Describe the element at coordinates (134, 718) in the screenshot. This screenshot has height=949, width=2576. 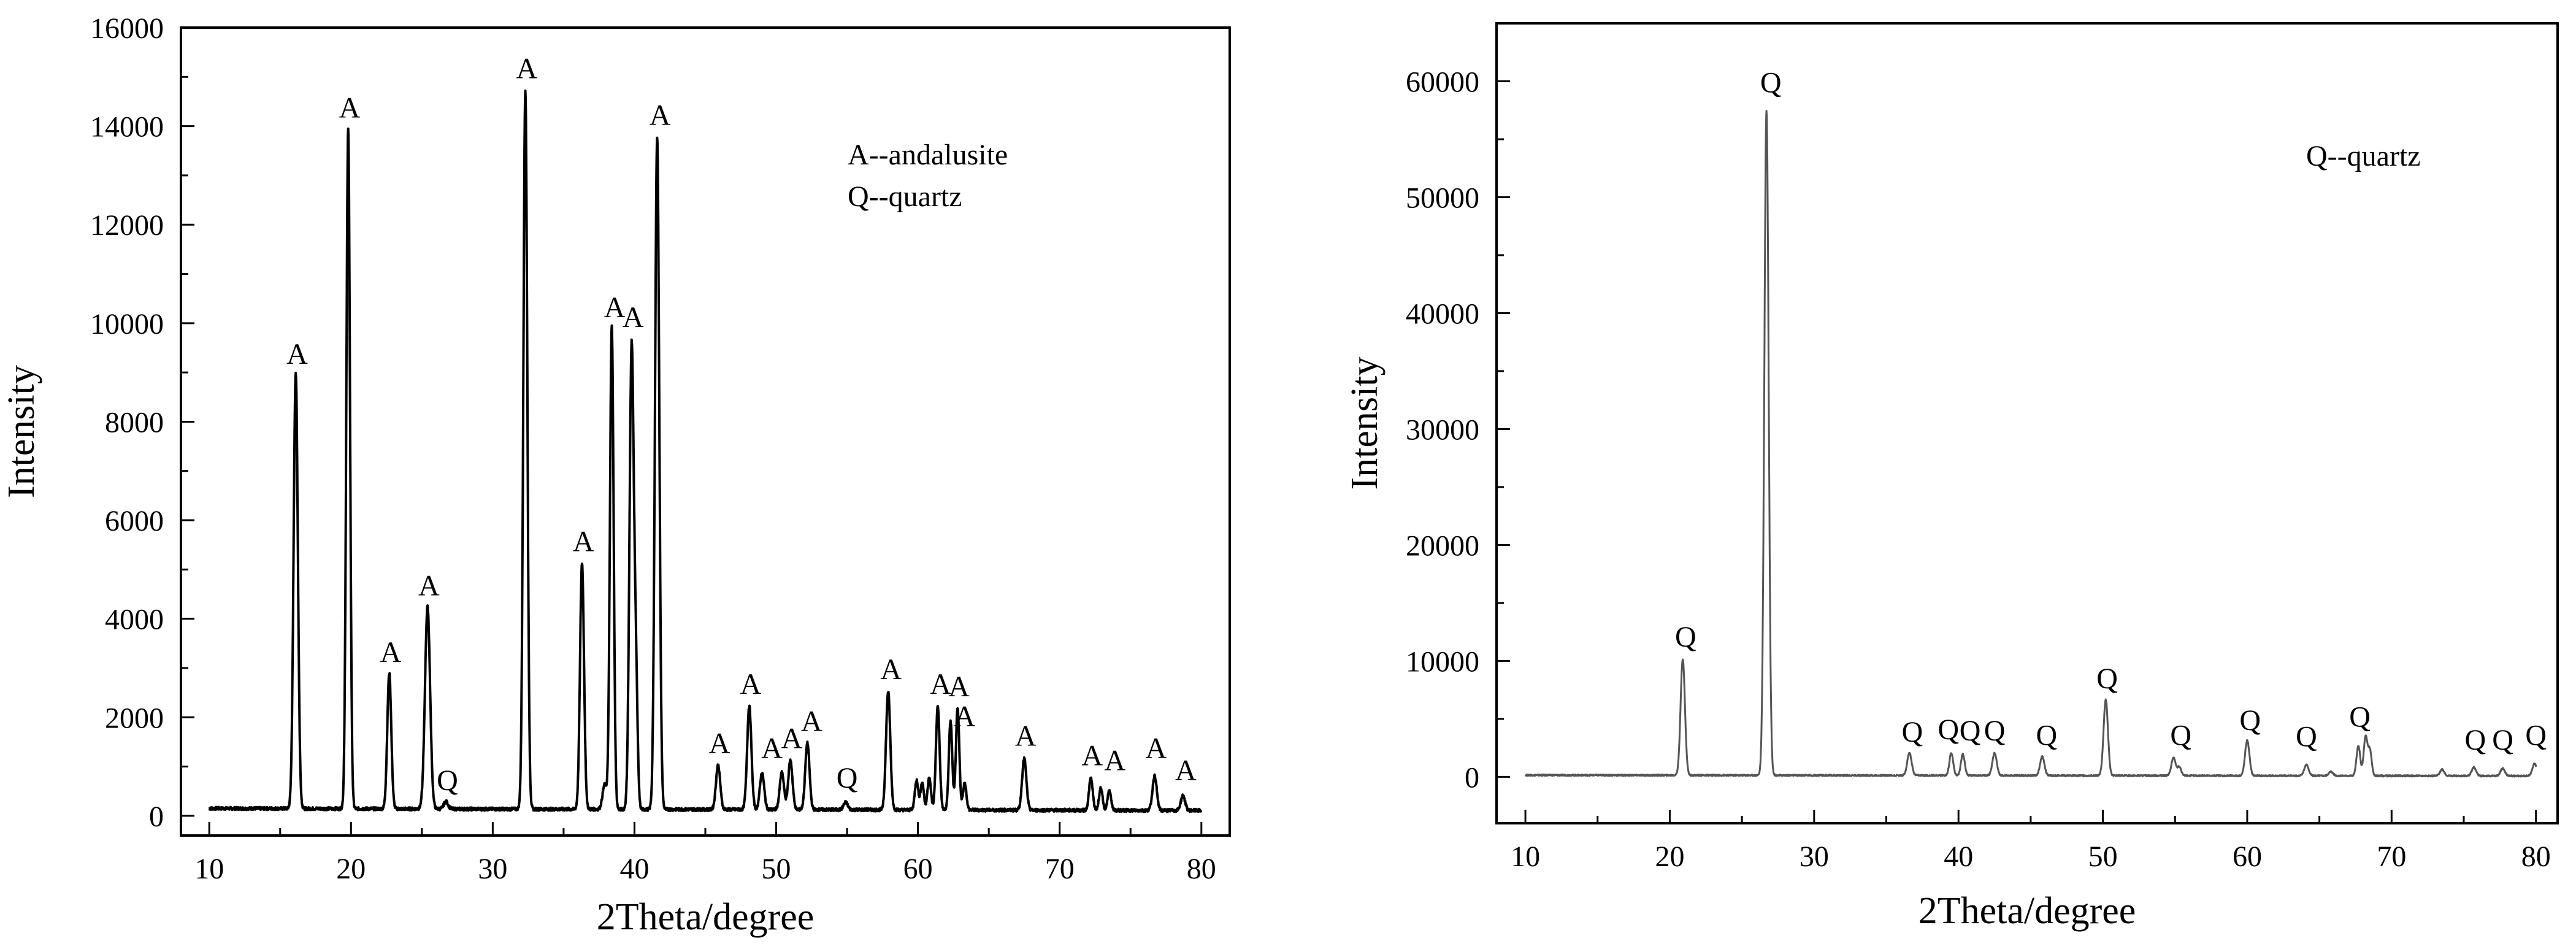
I see `y-tick-label: 2000` at that location.